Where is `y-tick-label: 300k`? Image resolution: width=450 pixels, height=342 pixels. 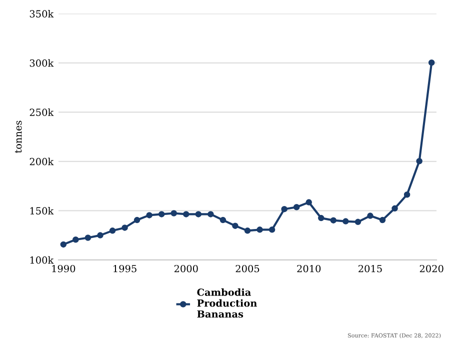 y-tick-label: 300k is located at coordinates (42, 63).